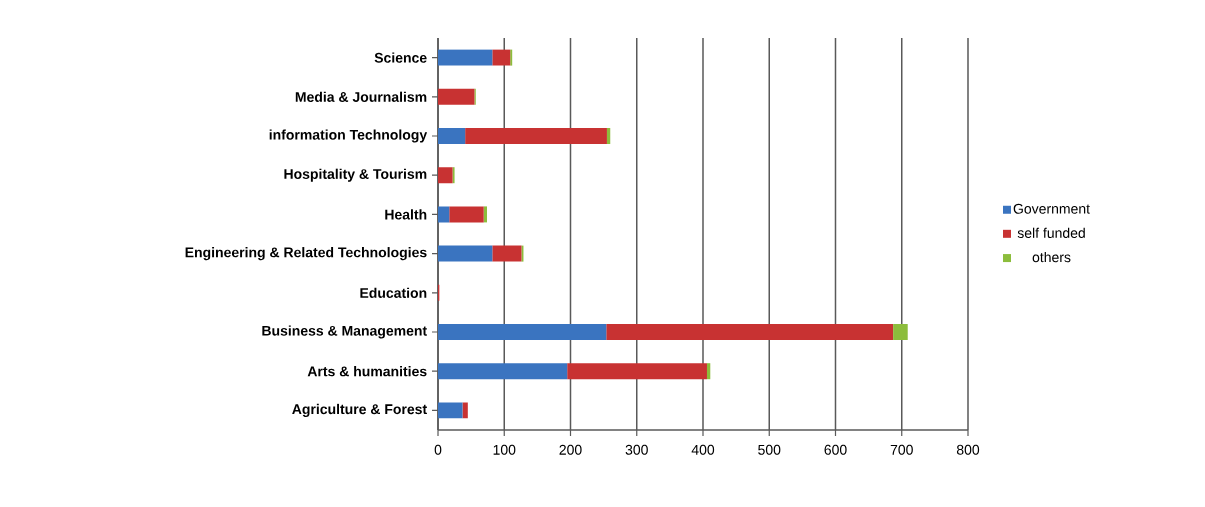  Describe the element at coordinates (406, 214) in the screenshot. I see `y-tick-label: Health` at that location.